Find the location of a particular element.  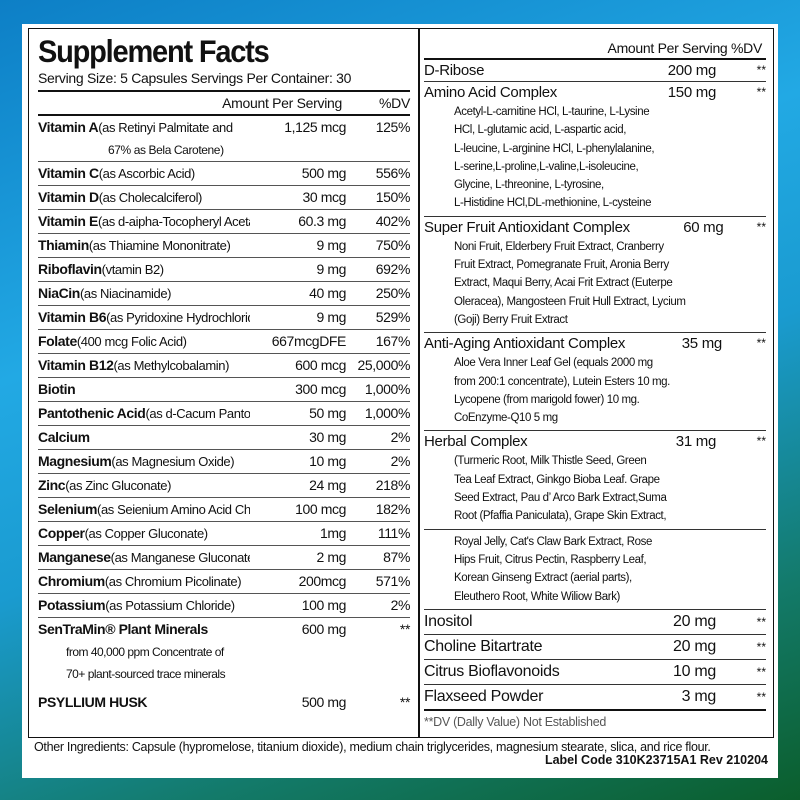

ingredient-amount: 60 mg is located at coordinates (703, 227).